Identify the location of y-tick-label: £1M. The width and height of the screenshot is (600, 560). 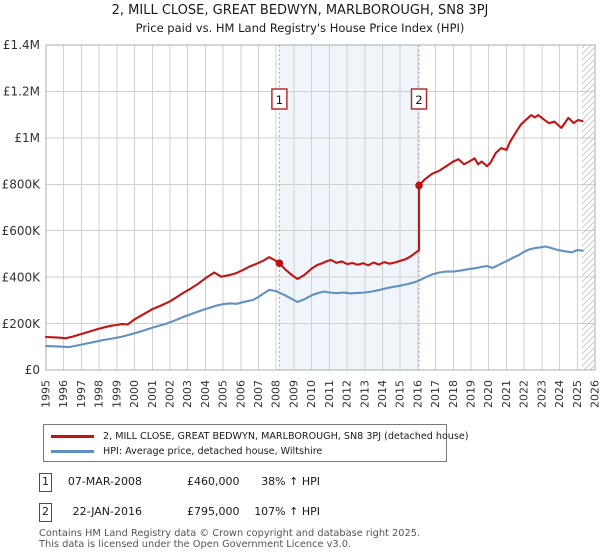
(27, 138).